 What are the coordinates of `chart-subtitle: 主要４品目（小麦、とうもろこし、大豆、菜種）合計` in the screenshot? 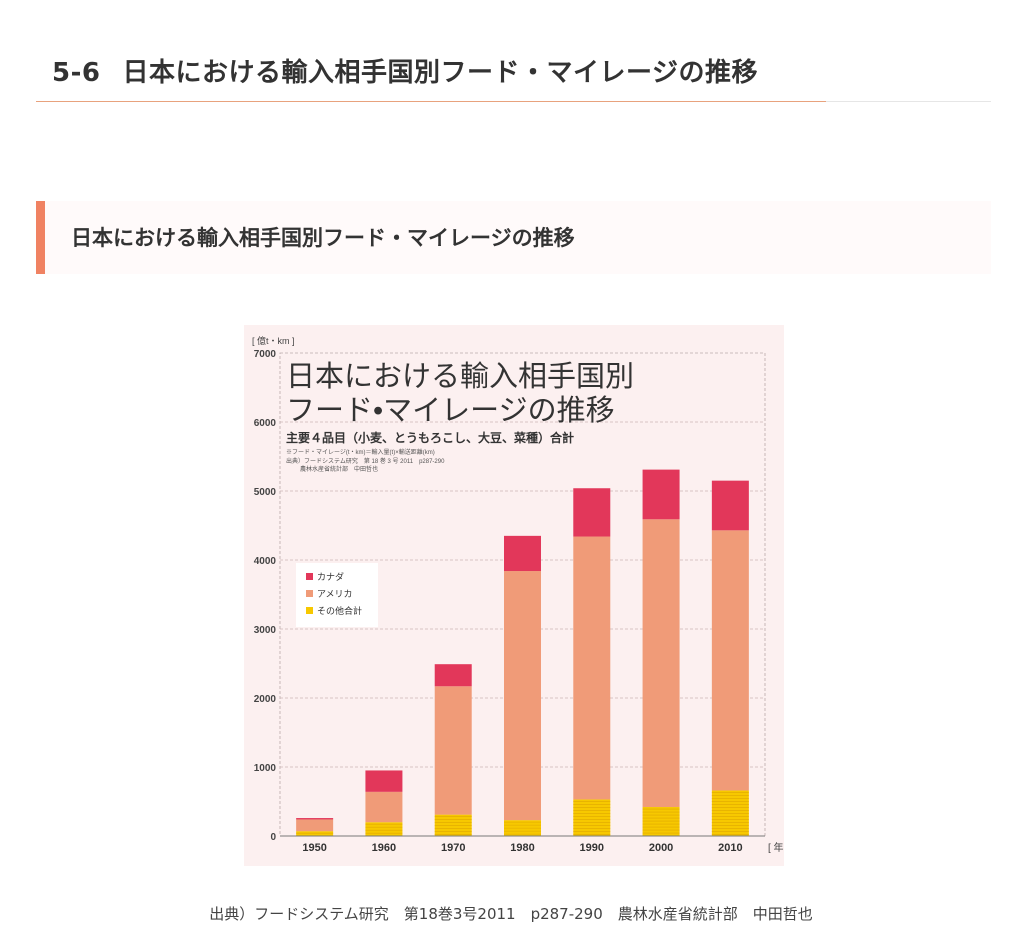 It's located at (430, 437).